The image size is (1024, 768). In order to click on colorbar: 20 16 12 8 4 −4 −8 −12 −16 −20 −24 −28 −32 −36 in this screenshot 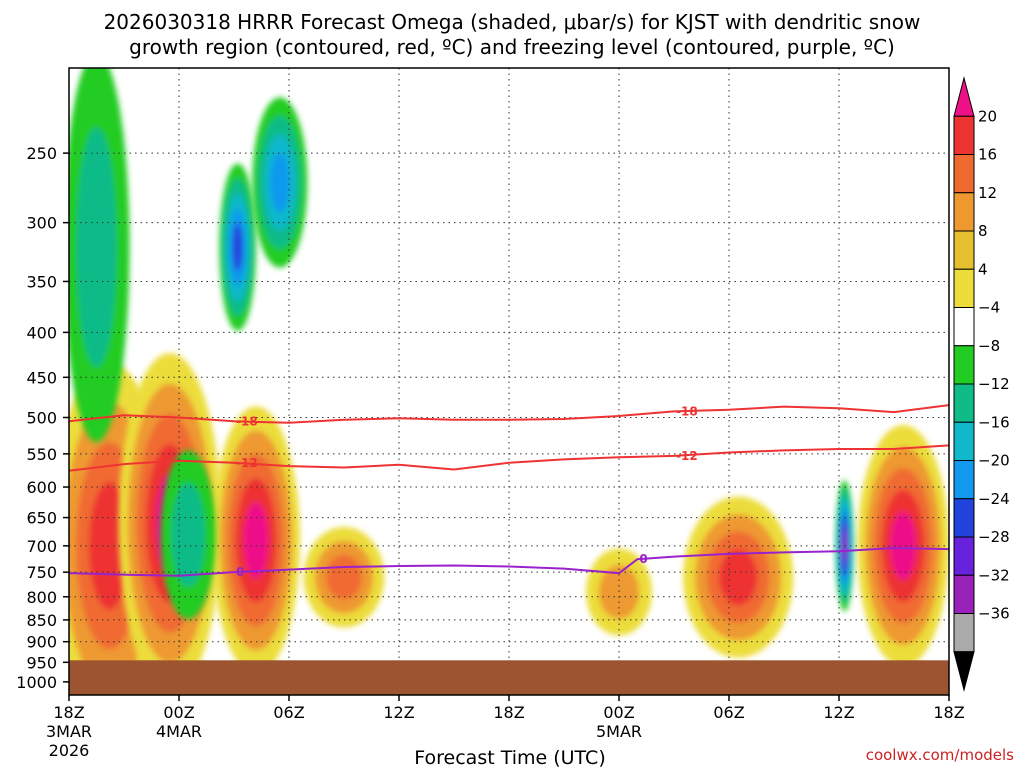, I will do `click(981, 384)`.